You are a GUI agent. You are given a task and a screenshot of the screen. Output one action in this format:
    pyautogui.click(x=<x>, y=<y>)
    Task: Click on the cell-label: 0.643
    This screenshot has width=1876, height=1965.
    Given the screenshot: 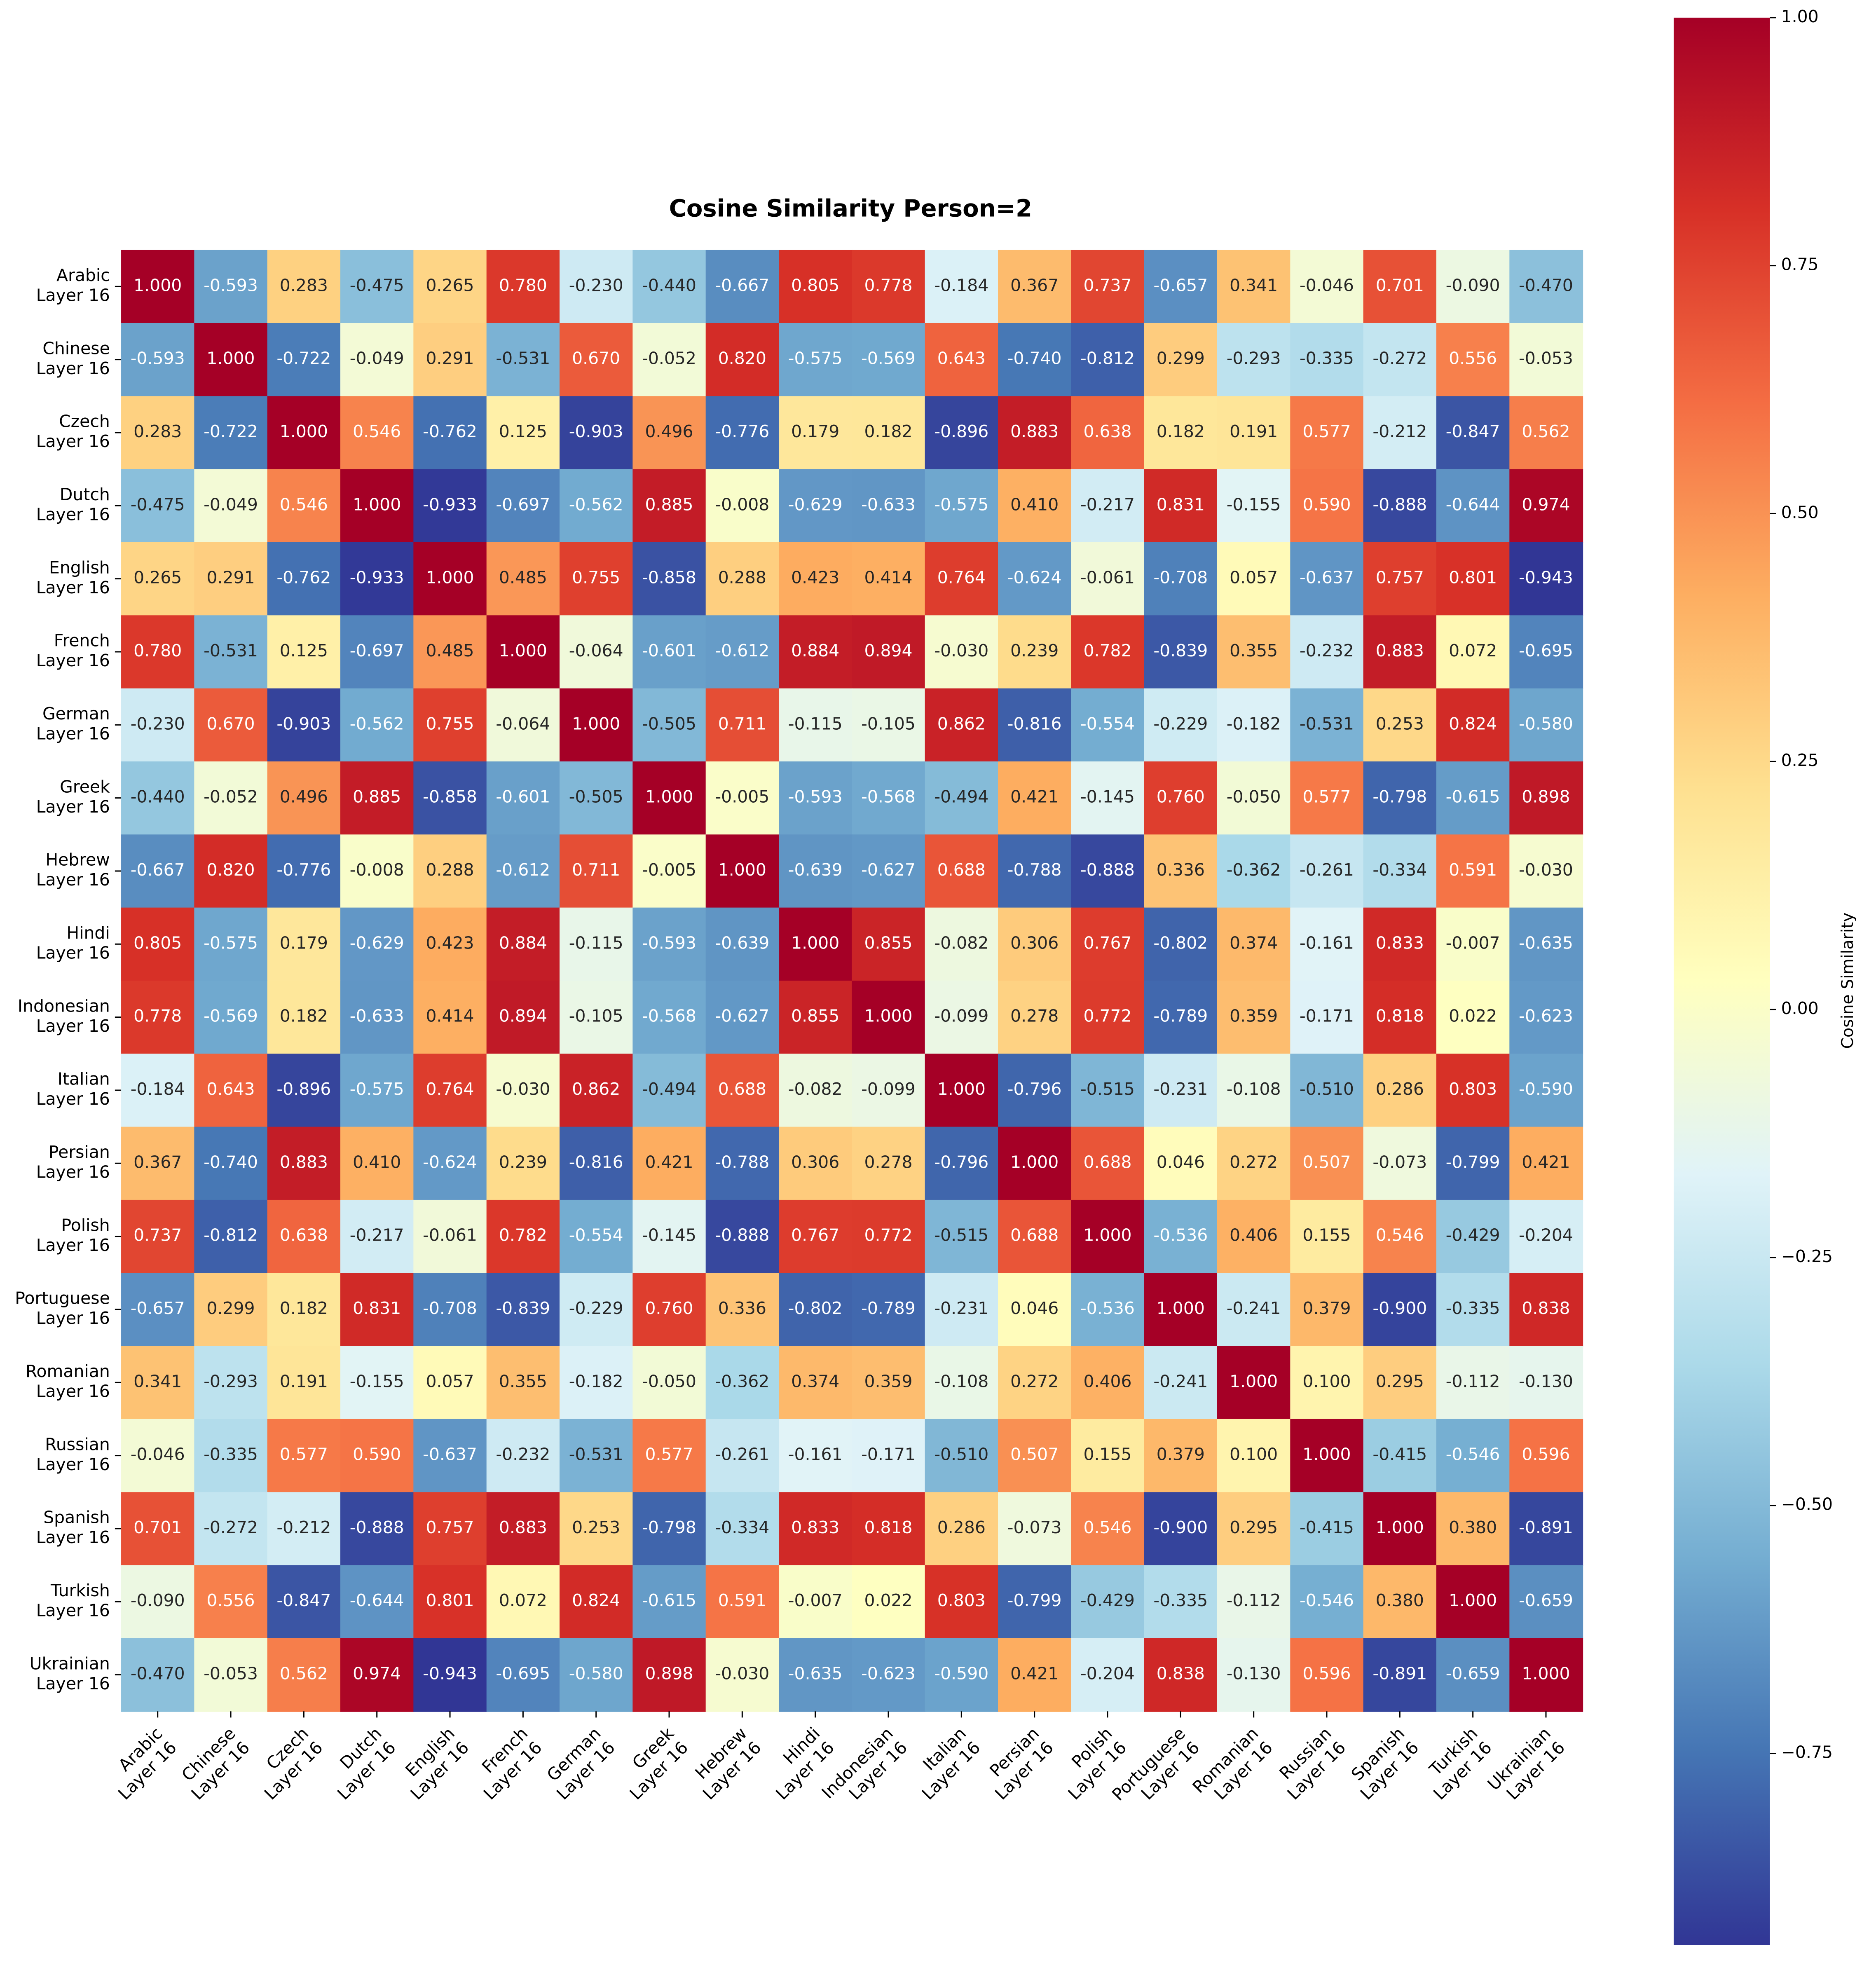 What is the action you would take?
    pyautogui.click(x=961, y=359)
    